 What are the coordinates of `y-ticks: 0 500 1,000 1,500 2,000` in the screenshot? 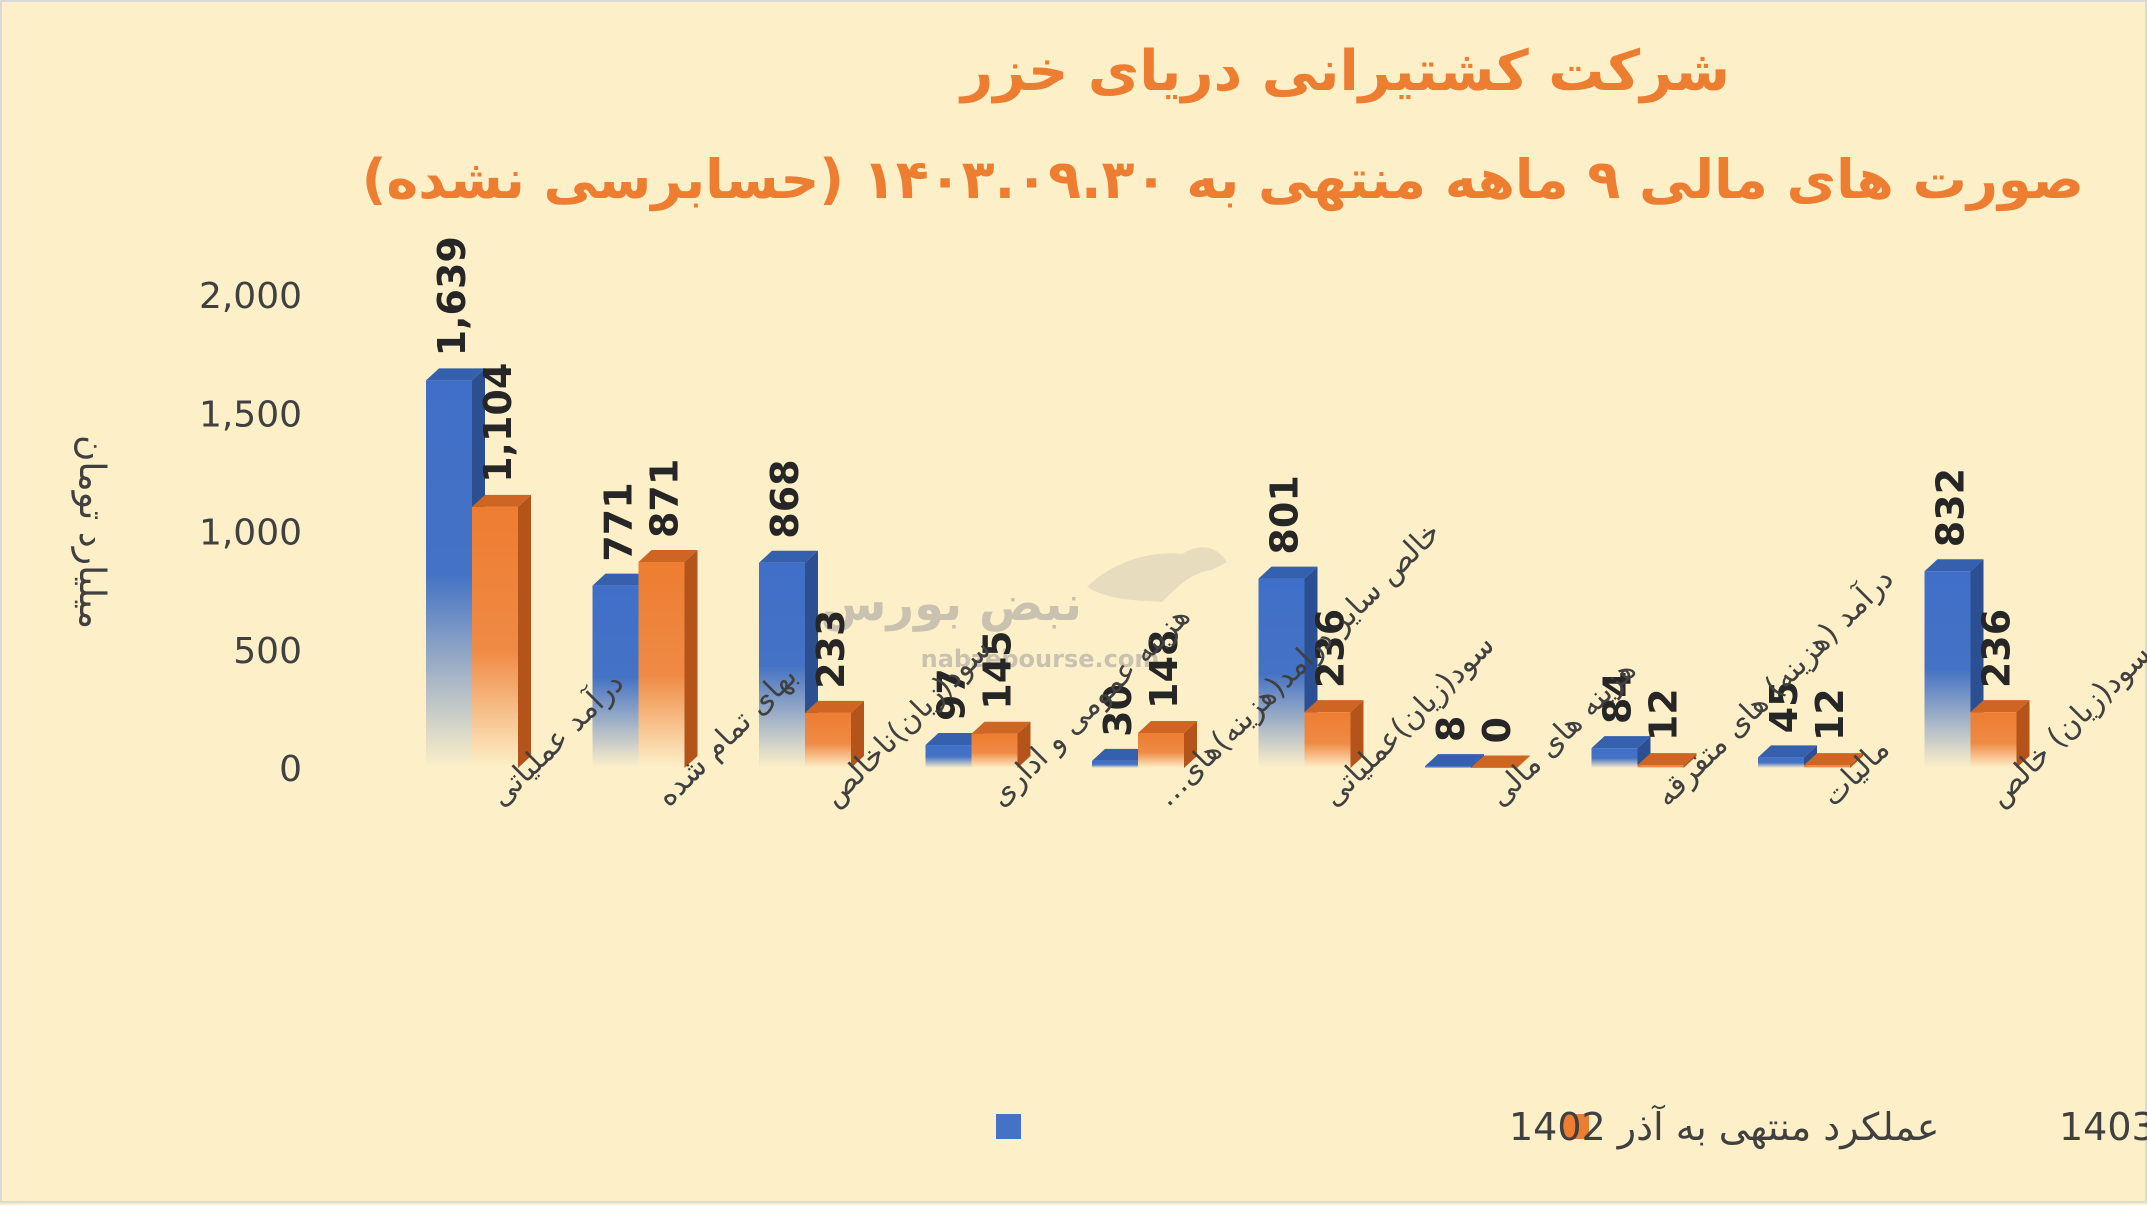 It's located at (250, 533).